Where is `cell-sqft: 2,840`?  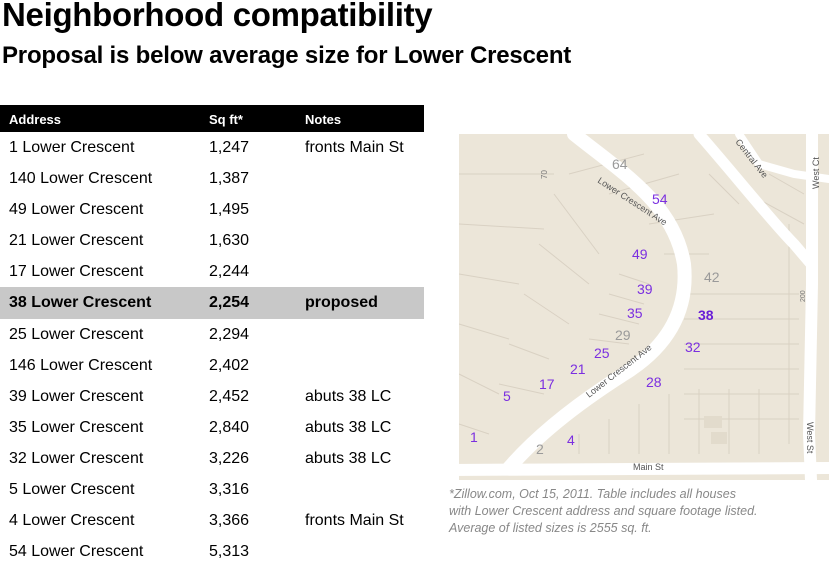
cell-sqft: 2,840 is located at coordinates (229, 427).